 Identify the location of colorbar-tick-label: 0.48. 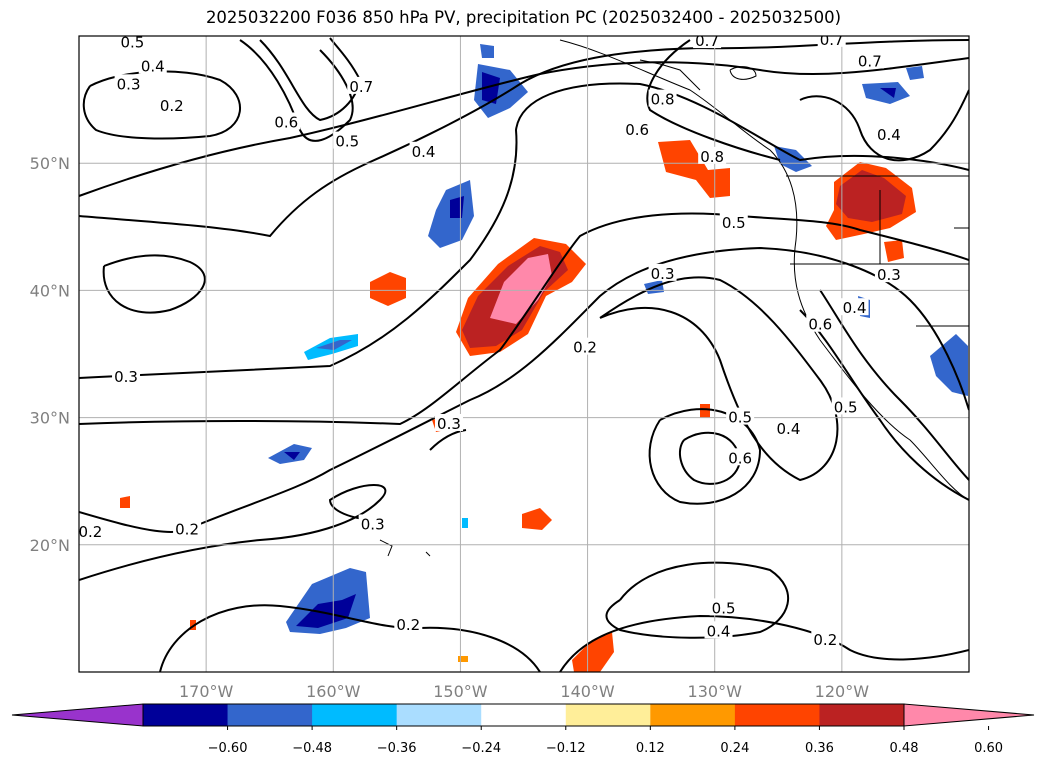
(904, 748).